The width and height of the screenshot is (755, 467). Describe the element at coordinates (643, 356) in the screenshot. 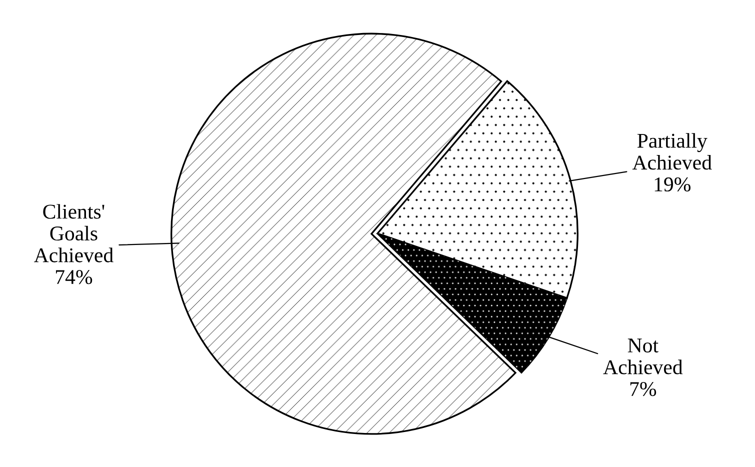

I see `slice-label: Not Achieved` at that location.